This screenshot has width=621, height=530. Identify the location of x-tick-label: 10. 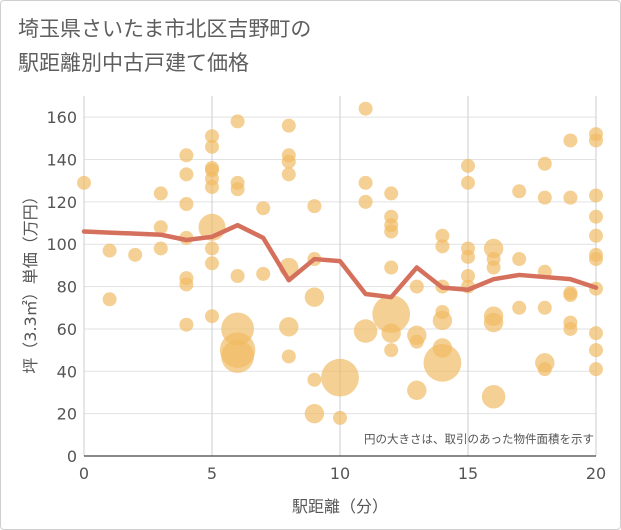
(340, 473).